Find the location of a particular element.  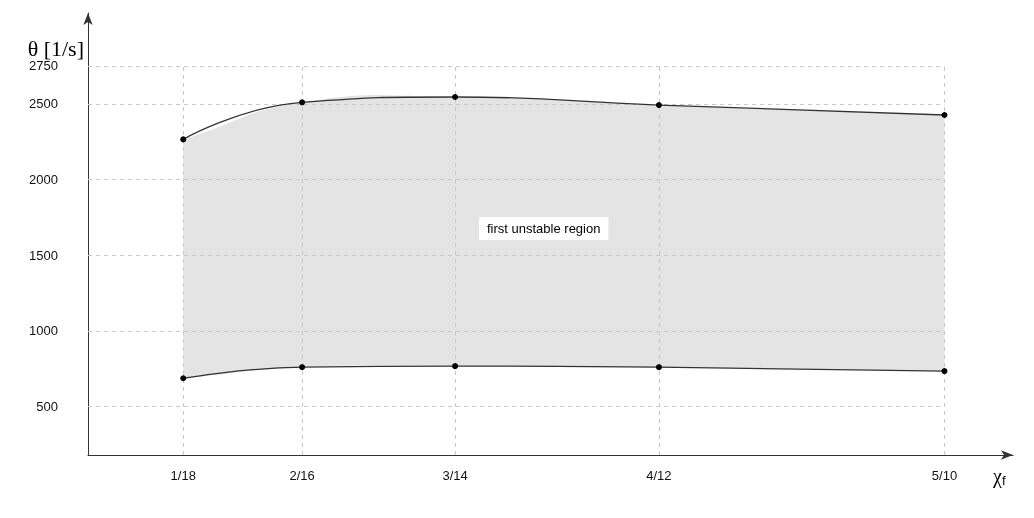

x-tick-label: 1/18 is located at coordinates (183, 475).